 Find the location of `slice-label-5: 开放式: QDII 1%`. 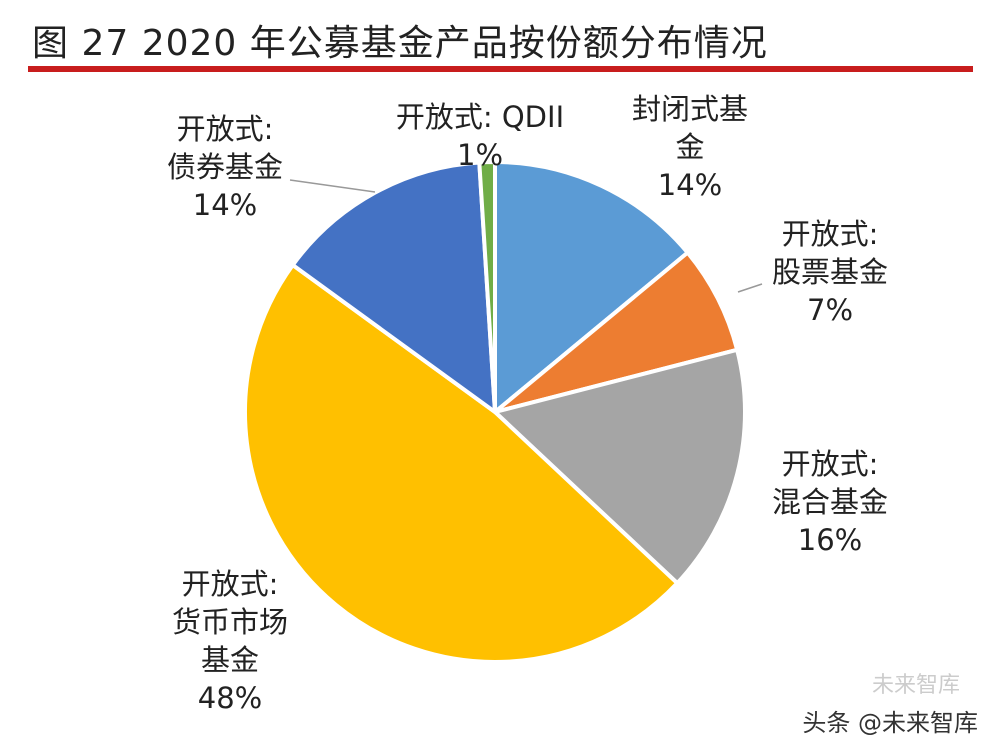

slice-label-5: 开放式: QDII 1% is located at coordinates (480, 136).